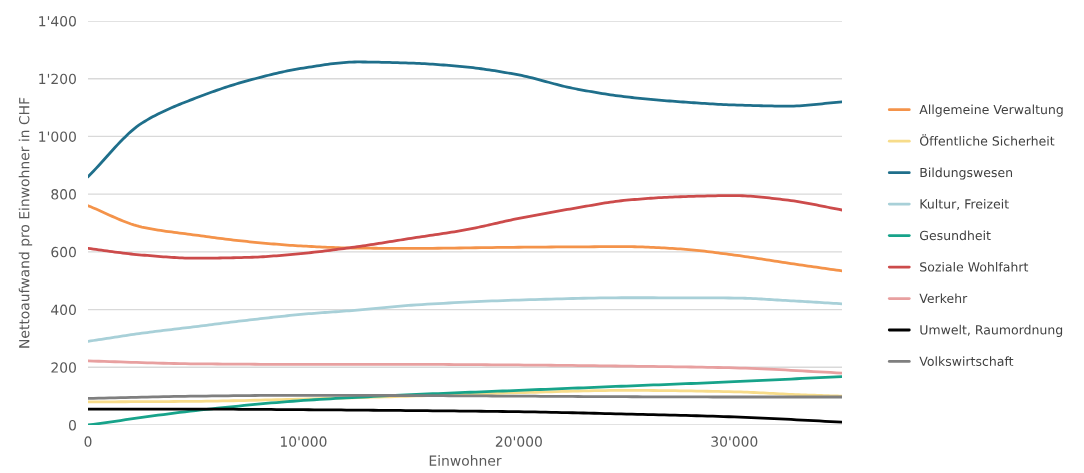 This screenshot has height=473, width=1084. What do you see at coordinates (734, 441) in the screenshot?
I see `x-tick-label: 30'000` at bounding box center [734, 441].